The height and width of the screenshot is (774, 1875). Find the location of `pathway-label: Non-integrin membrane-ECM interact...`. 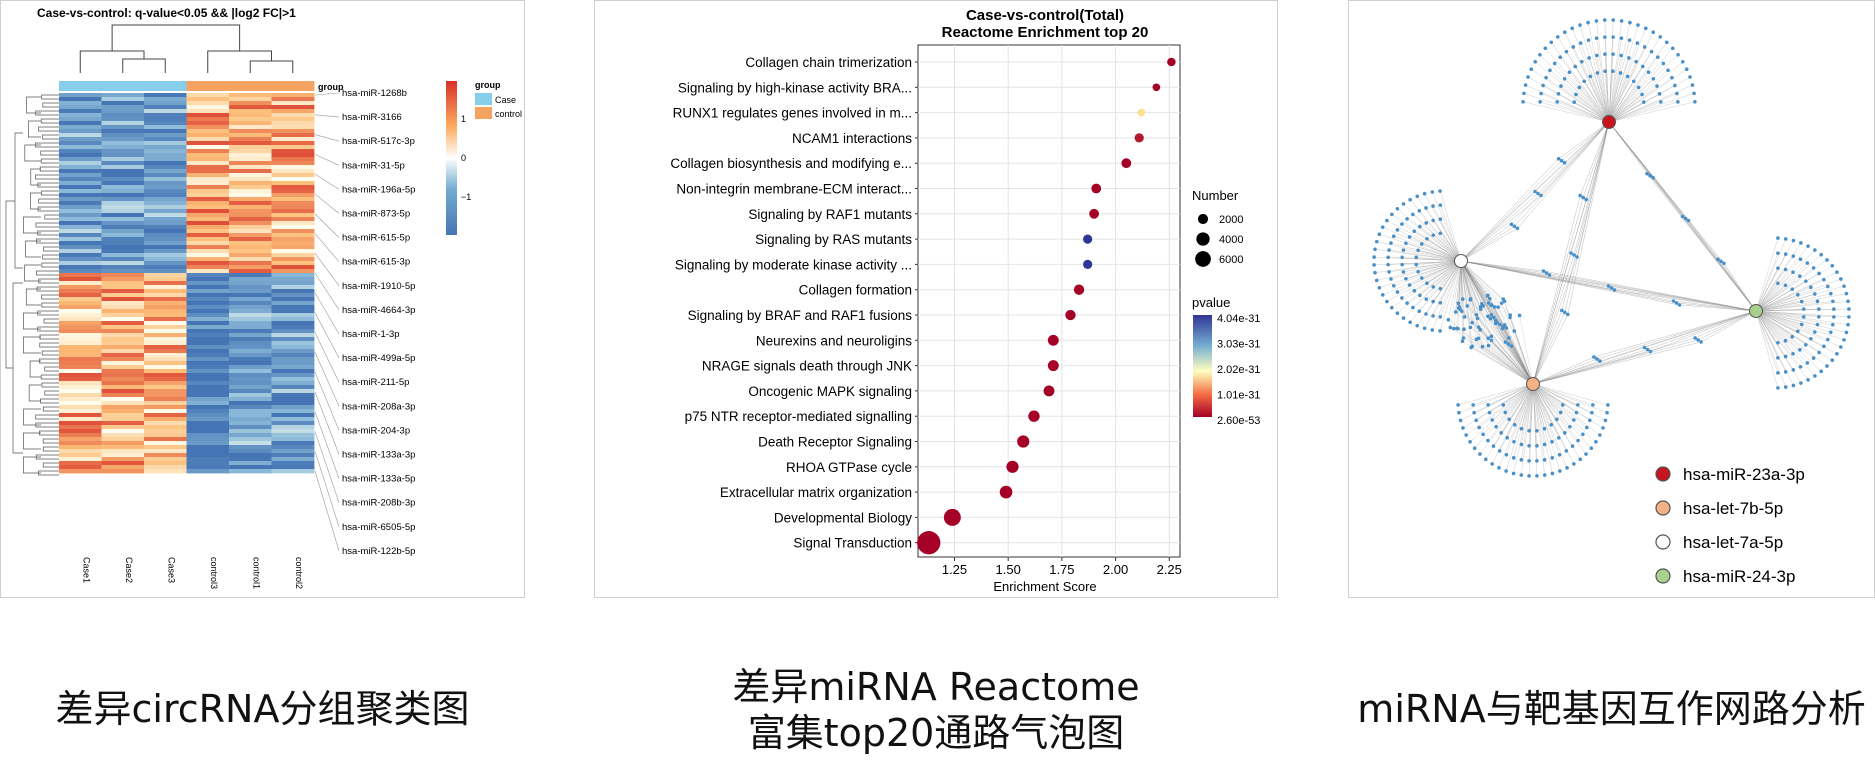

pathway-label: Non-integrin membrane-ECM interact... is located at coordinates (794, 189).